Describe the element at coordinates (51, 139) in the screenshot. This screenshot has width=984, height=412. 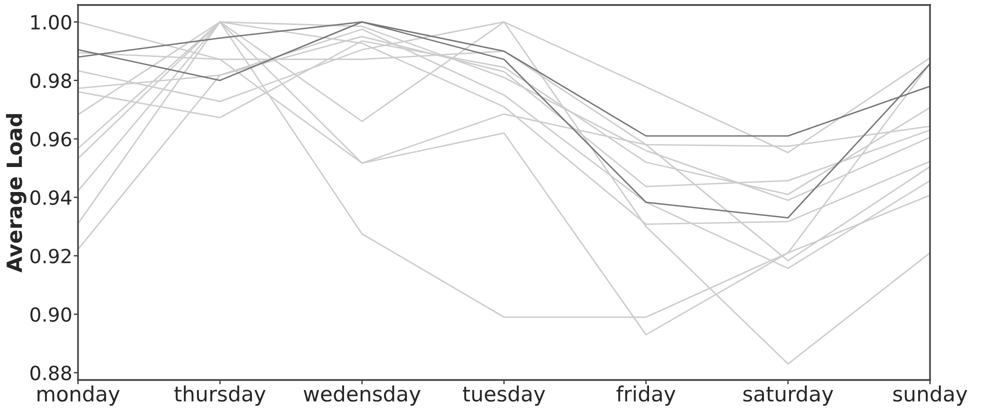
I see `y-tick-label: 0.96` at that location.